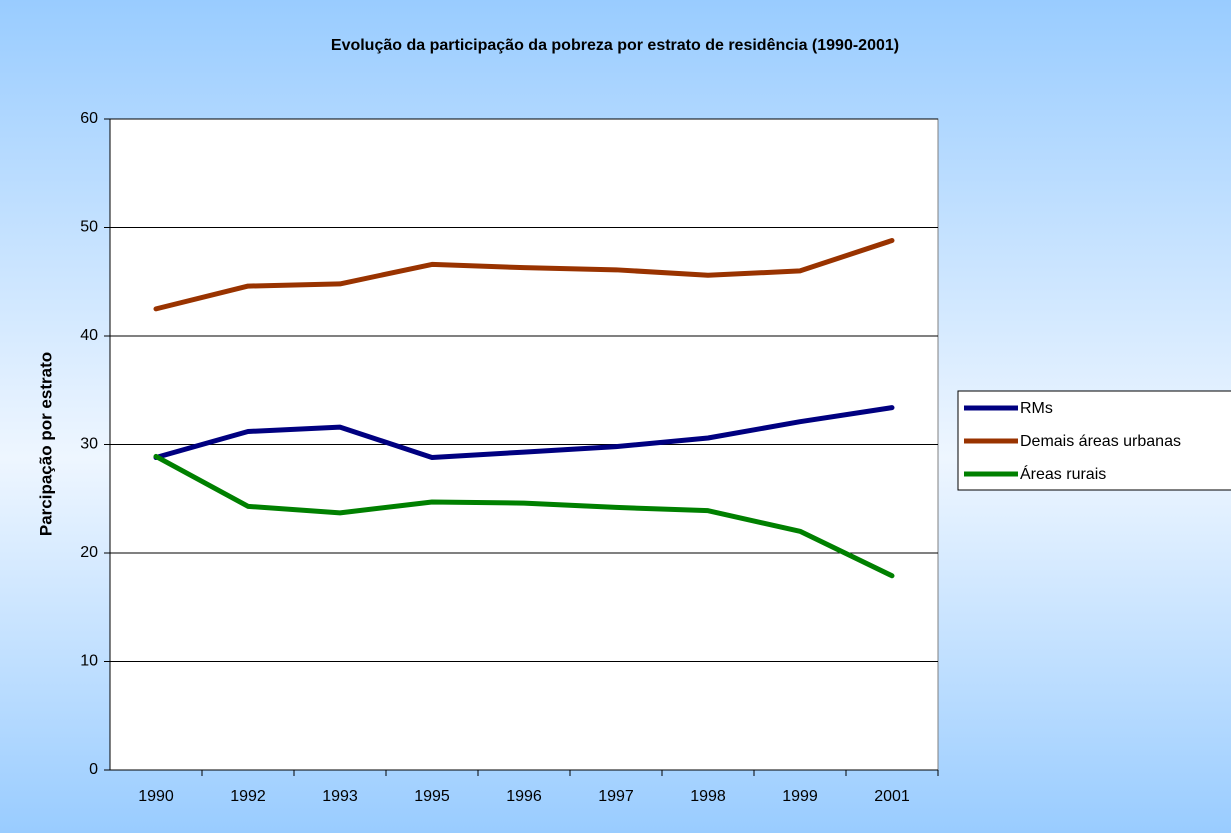  I want to click on x-tick-label: 1990, so click(156, 796).